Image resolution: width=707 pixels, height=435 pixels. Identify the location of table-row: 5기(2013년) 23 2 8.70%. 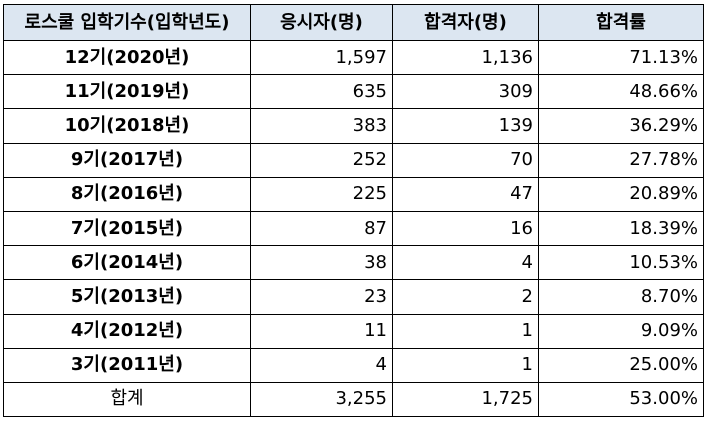
(353, 297).